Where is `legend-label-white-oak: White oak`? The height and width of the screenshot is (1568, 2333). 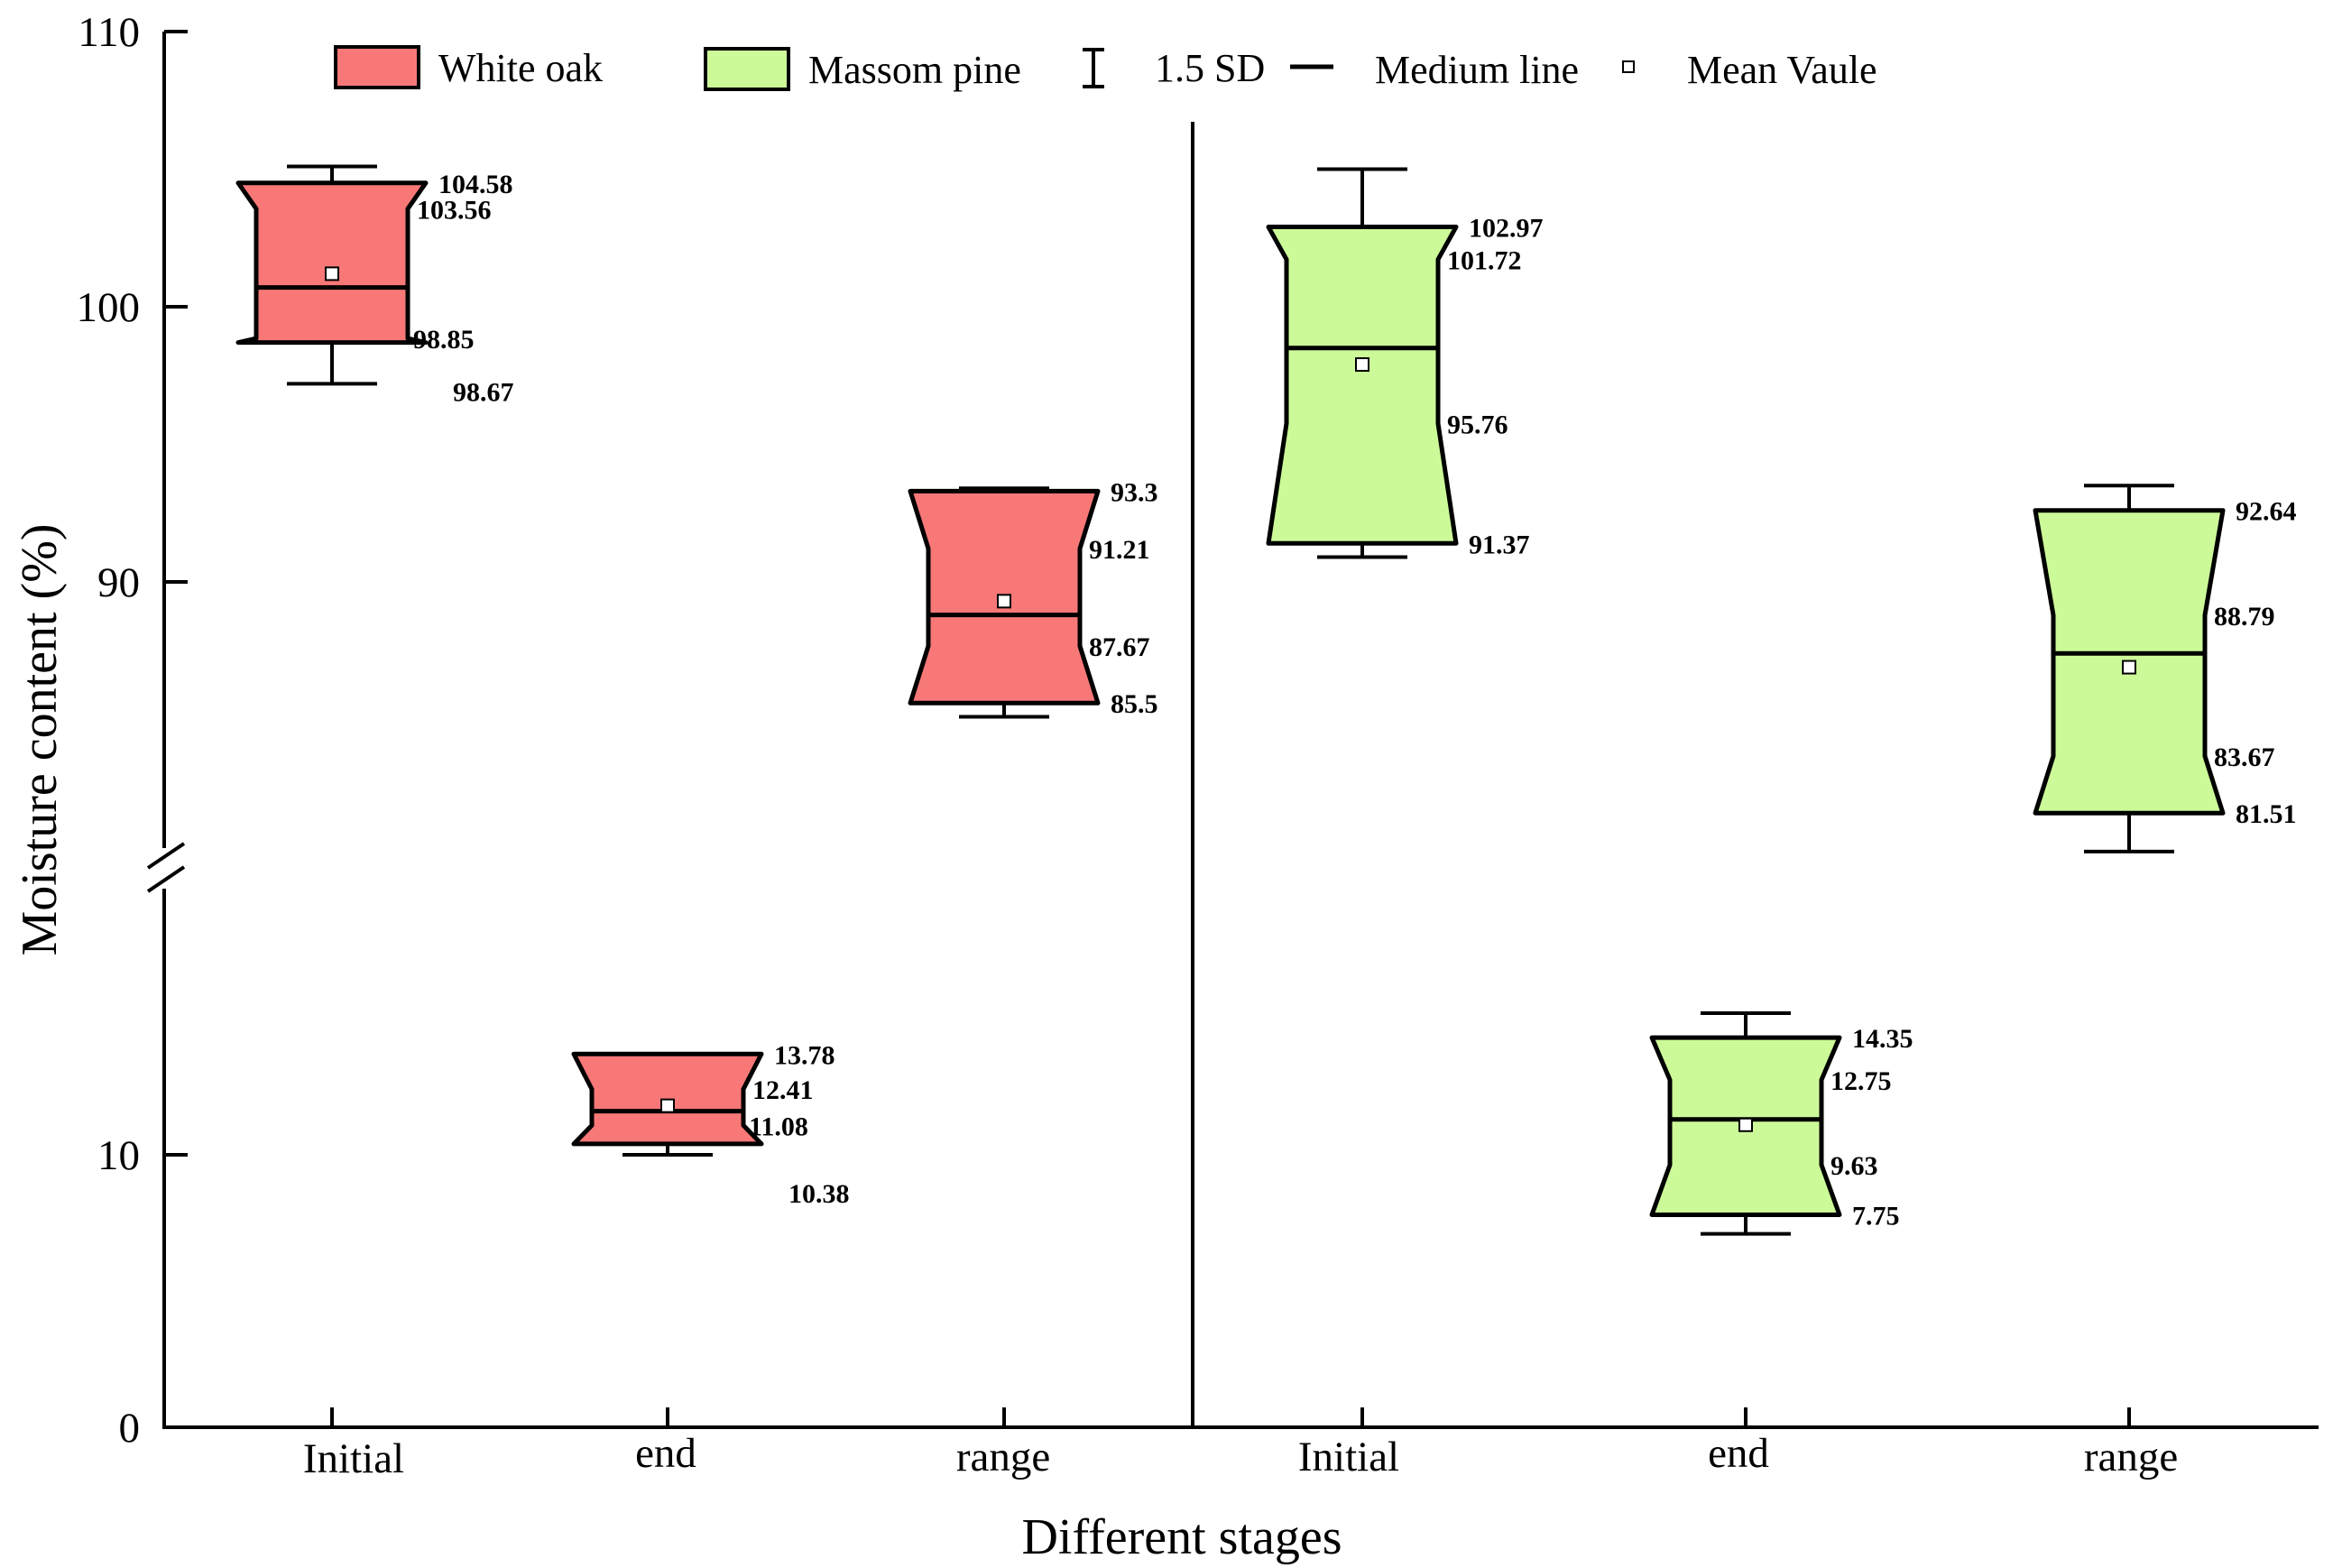
legend-label-white-oak: White oak is located at coordinates (520, 68).